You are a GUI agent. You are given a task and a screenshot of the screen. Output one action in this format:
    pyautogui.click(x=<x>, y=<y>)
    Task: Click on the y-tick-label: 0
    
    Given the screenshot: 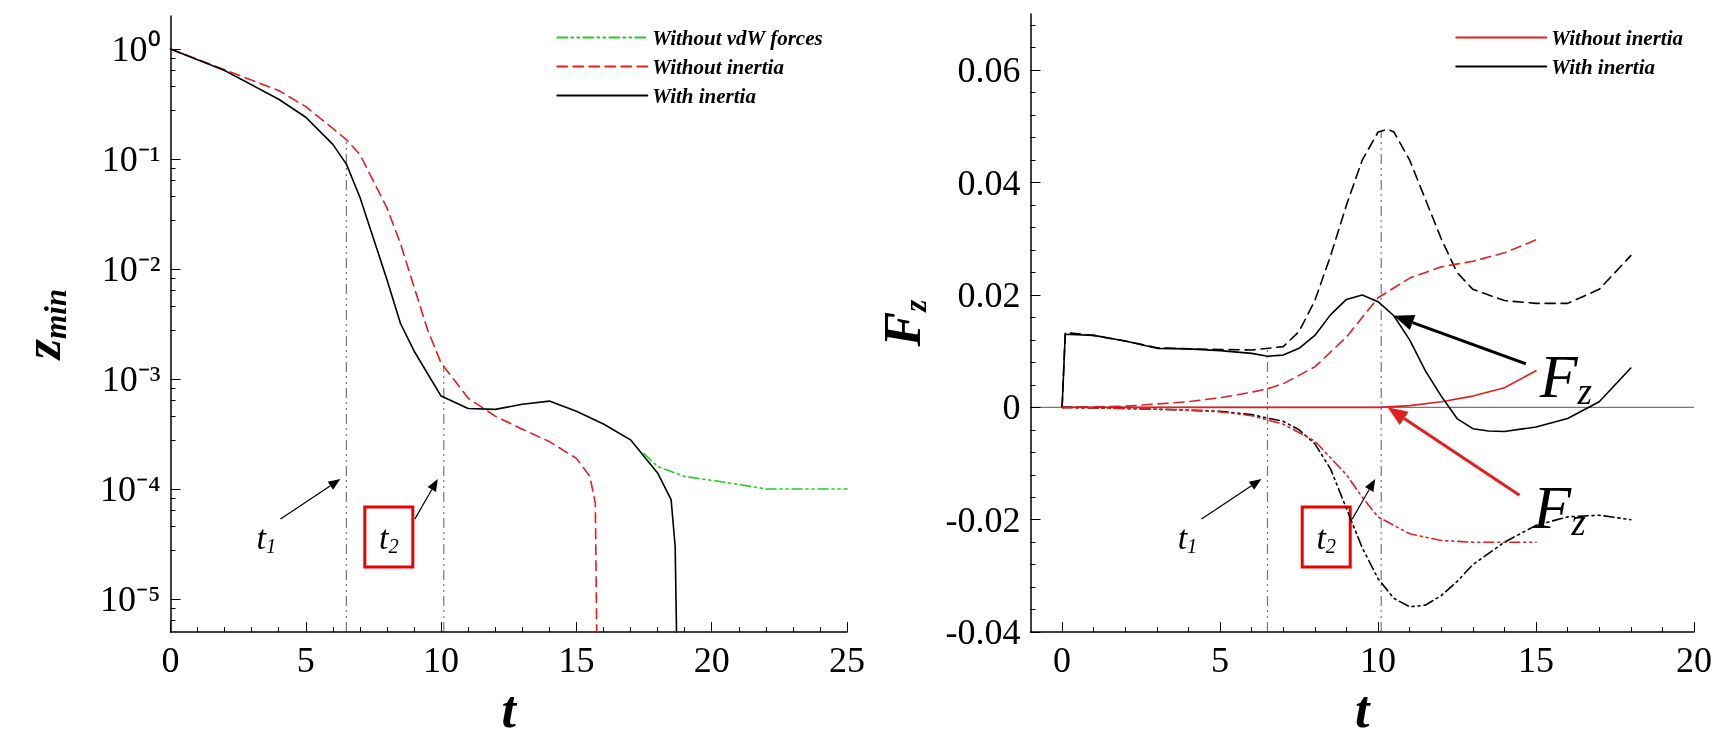 What is the action you would take?
    pyautogui.click(x=1011, y=407)
    